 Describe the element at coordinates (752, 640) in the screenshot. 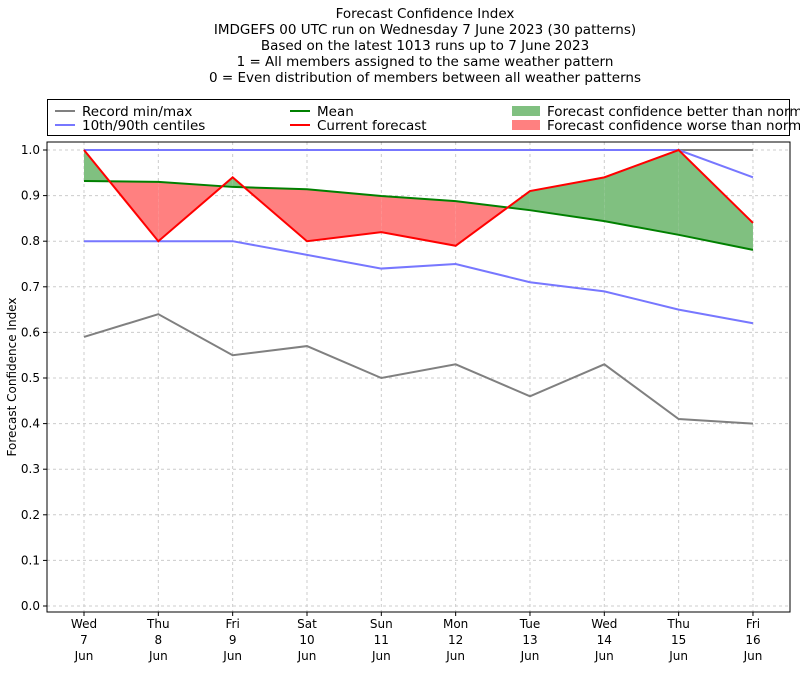

I see `x-tick-label: 16` at that location.